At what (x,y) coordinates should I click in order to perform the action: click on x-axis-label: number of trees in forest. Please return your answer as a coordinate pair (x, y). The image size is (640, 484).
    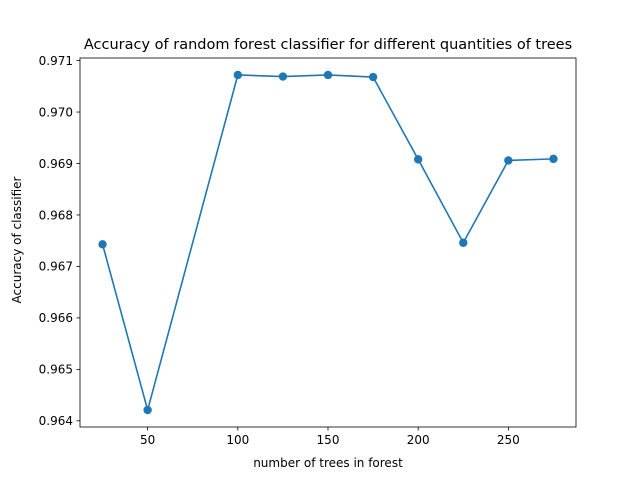
    Looking at the image, I should click on (328, 463).